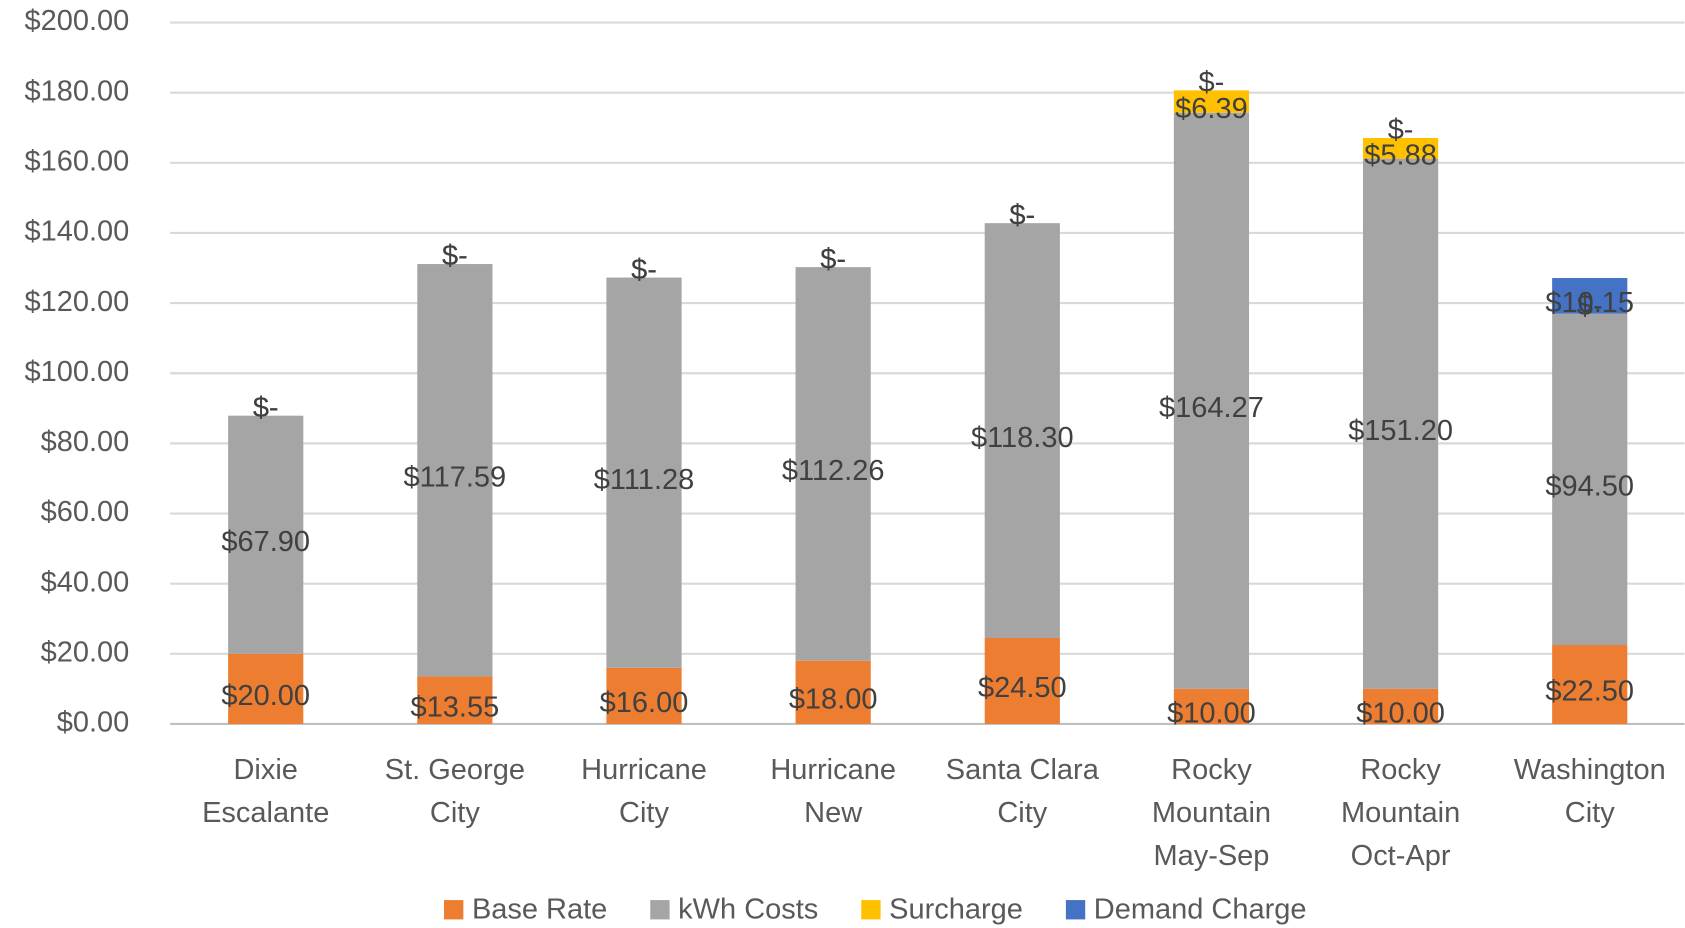 Image resolution: width=1685 pixels, height=928 pixels. I want to click on data-label: $24.50, so click(1022, 688).